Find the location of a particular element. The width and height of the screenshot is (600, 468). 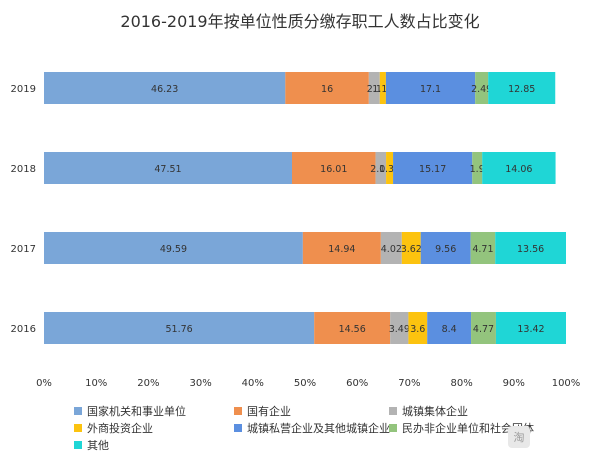

legend-item-6: 其他 is located at coordinates (91, 445).